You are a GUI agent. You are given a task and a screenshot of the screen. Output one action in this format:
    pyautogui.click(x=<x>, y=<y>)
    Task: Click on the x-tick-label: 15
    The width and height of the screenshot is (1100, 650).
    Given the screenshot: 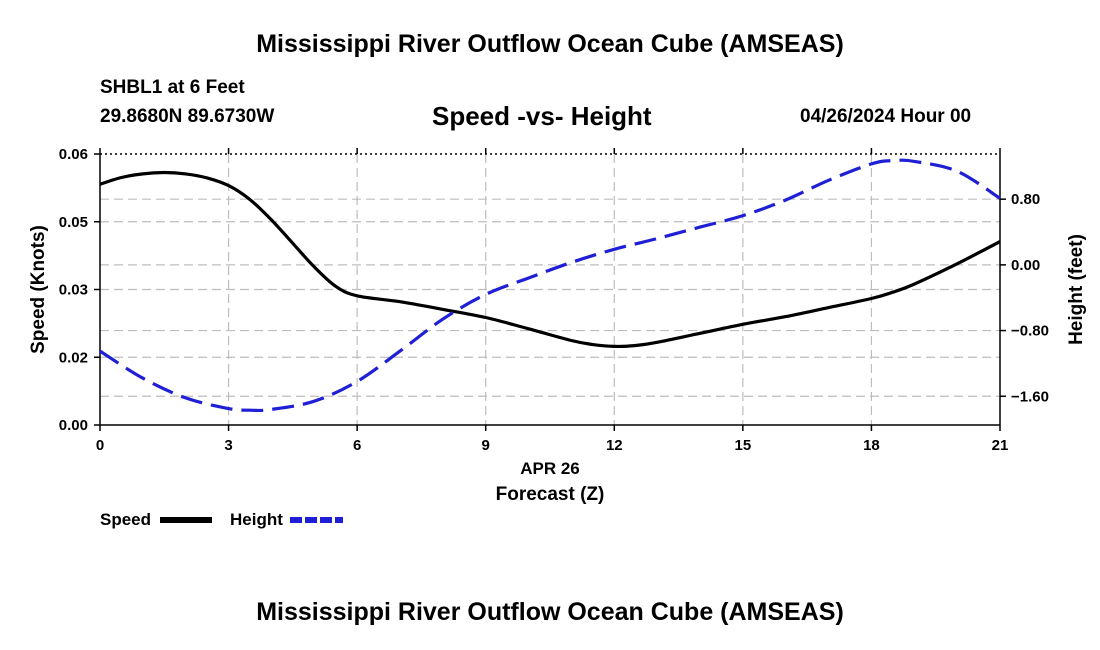 What is the action you would take?
    pyautogui.click(x=743, y=445)
    